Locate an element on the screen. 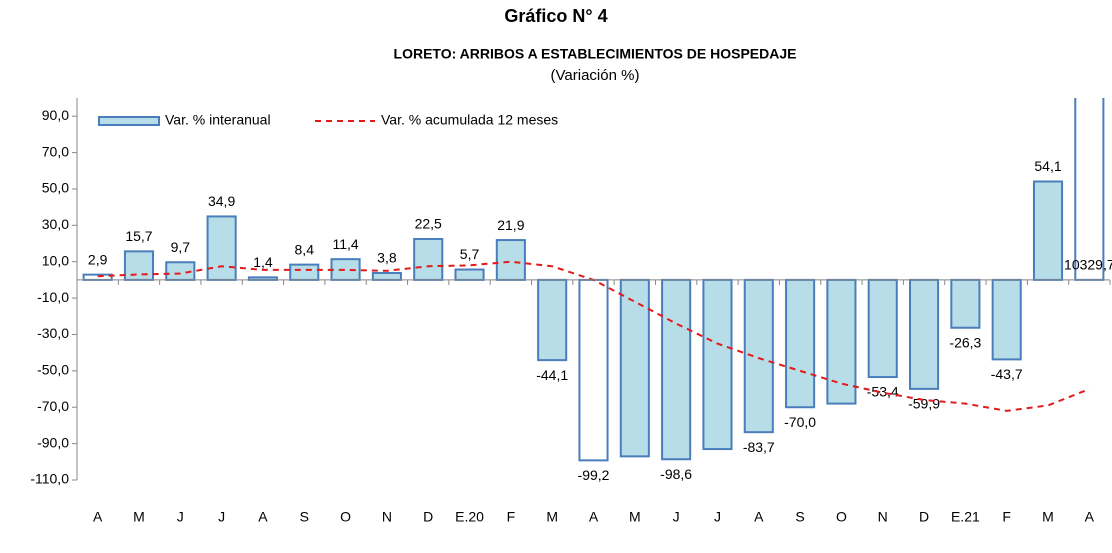 This screenshot has height=553, width=1112. data-label: -43,7 is located at coordinates (1007, 374).